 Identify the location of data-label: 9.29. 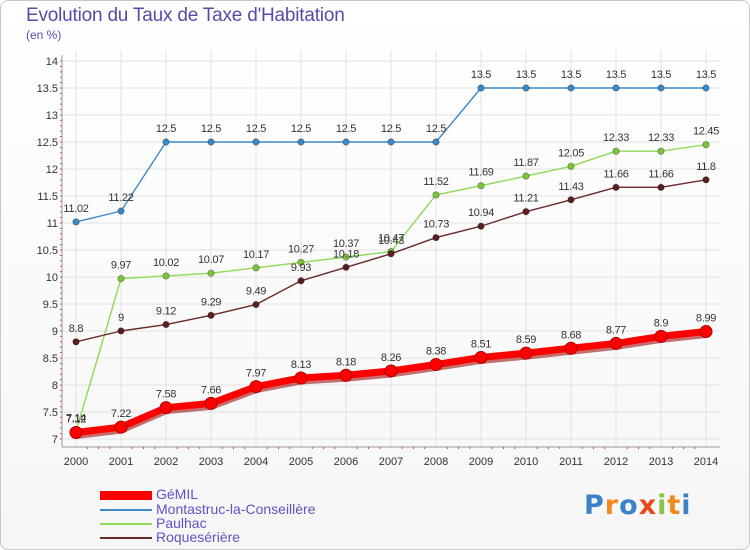
(211, 302).